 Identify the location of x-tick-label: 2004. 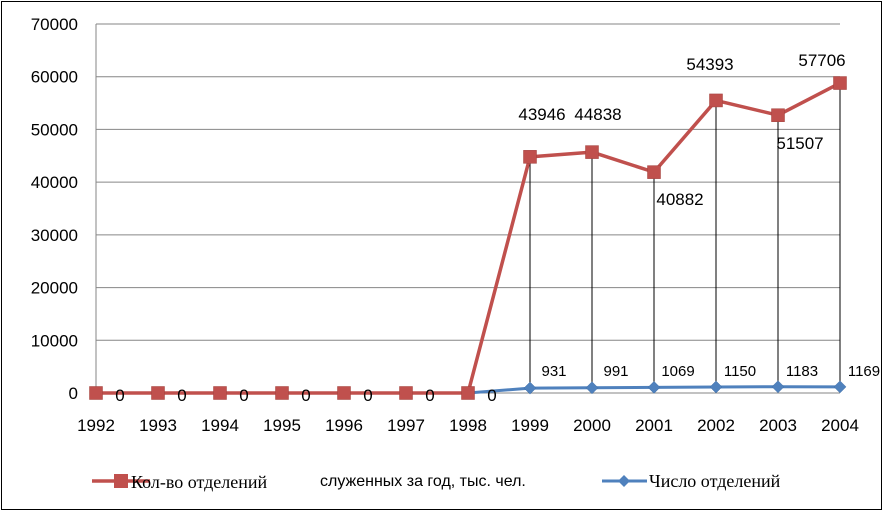
(840, 425).